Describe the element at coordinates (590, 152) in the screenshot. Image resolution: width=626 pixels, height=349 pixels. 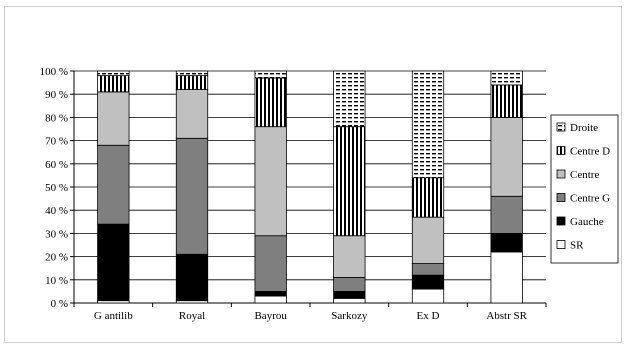
I see `legend-label: Centre D` at that location.